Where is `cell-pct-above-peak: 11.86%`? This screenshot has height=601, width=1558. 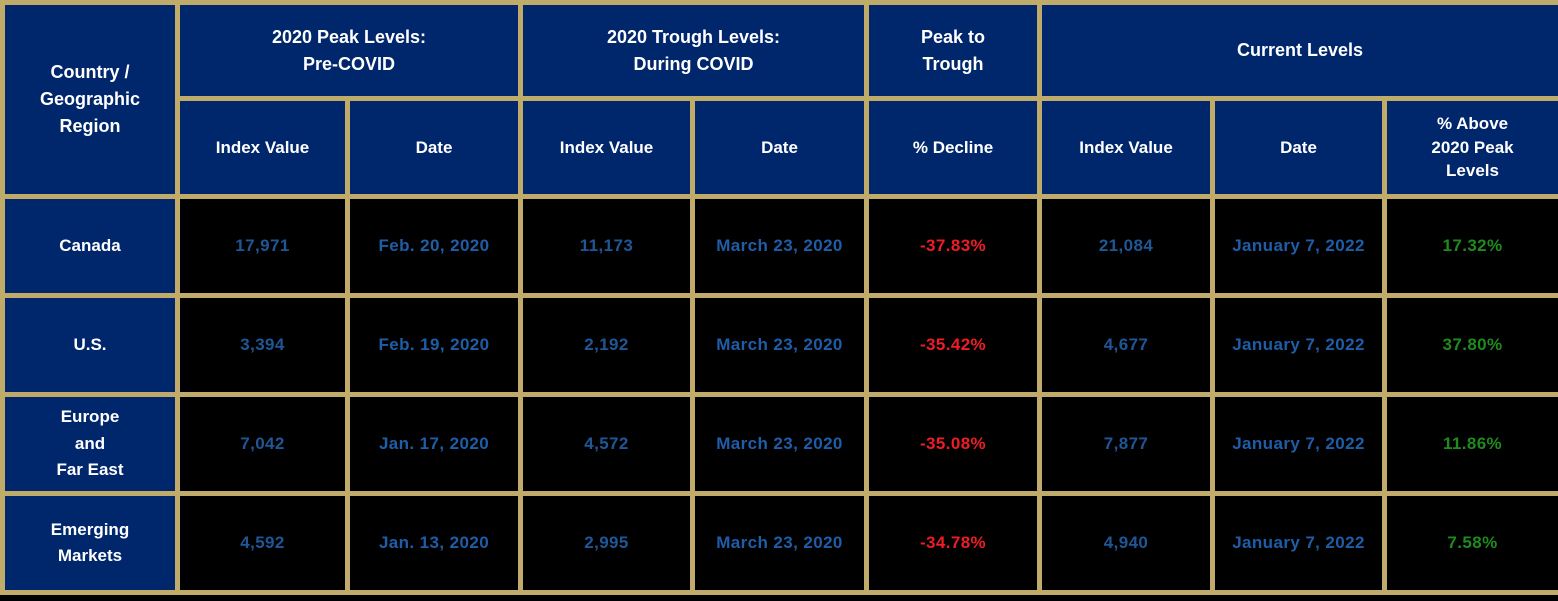
cell-pct-above-peak: 11.86% is located at coordinates (1470, 444).